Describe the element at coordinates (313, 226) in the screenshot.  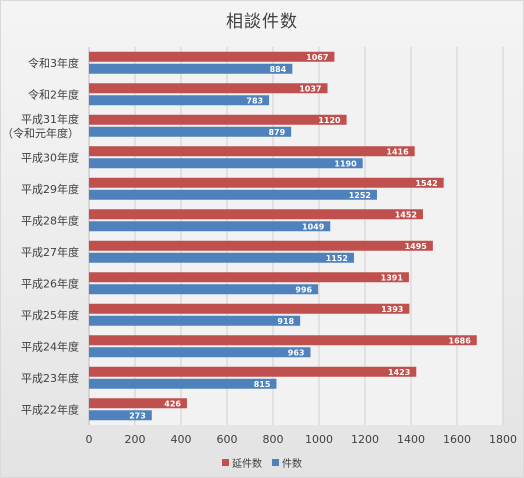
I see `data-label-series-1: 1049` at that location.